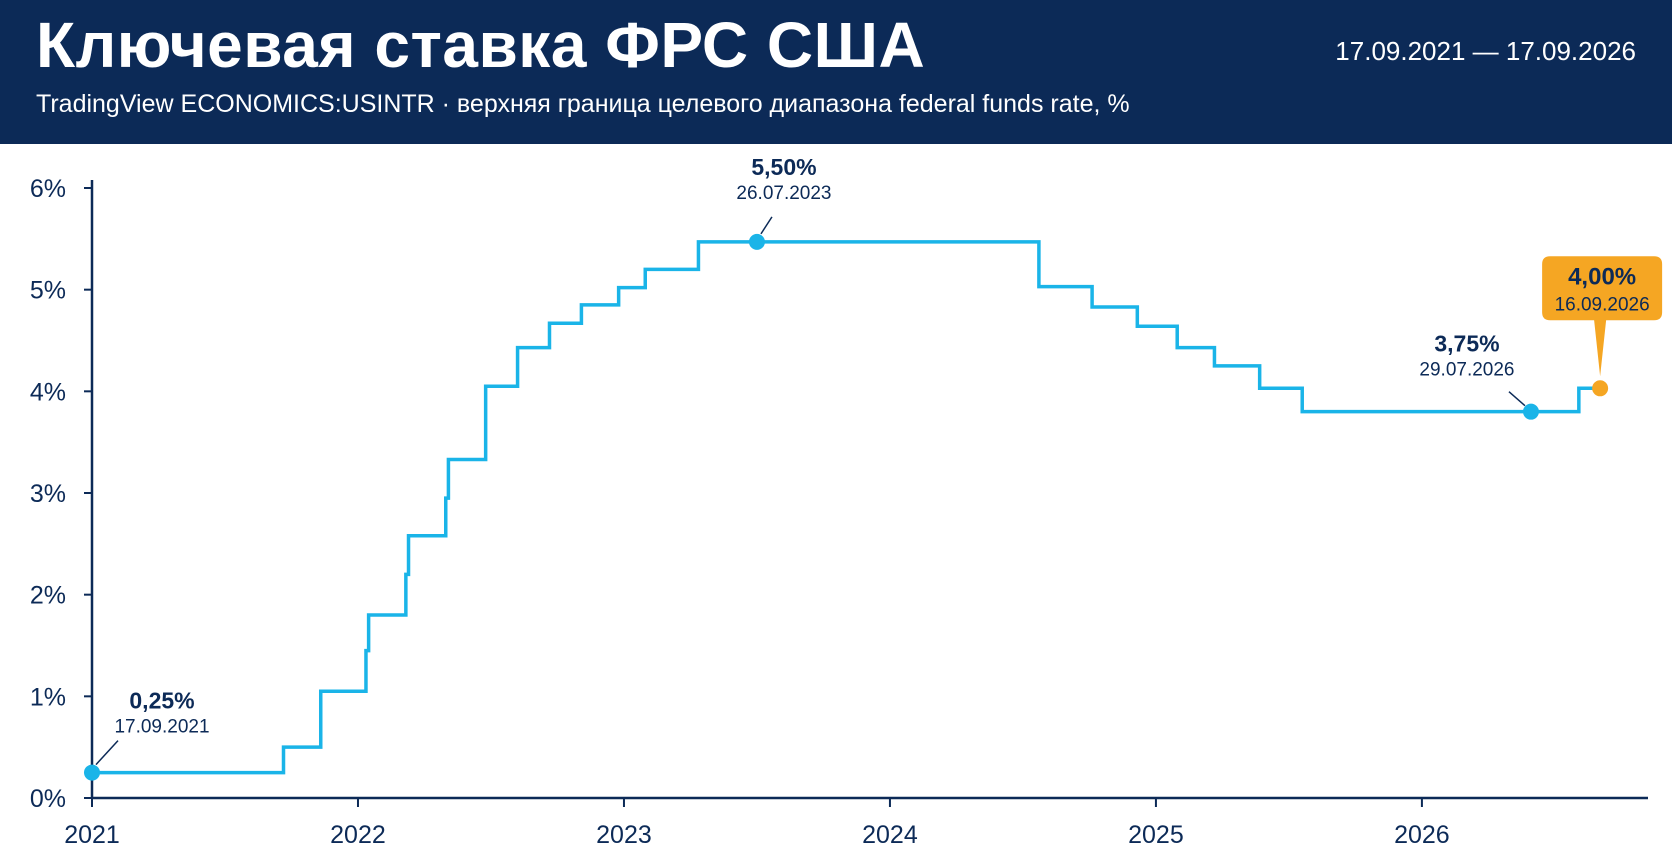  Describe the element at coordinates (48, 697) in the screenshot. I see `y-tick-label: 1%` at that location.